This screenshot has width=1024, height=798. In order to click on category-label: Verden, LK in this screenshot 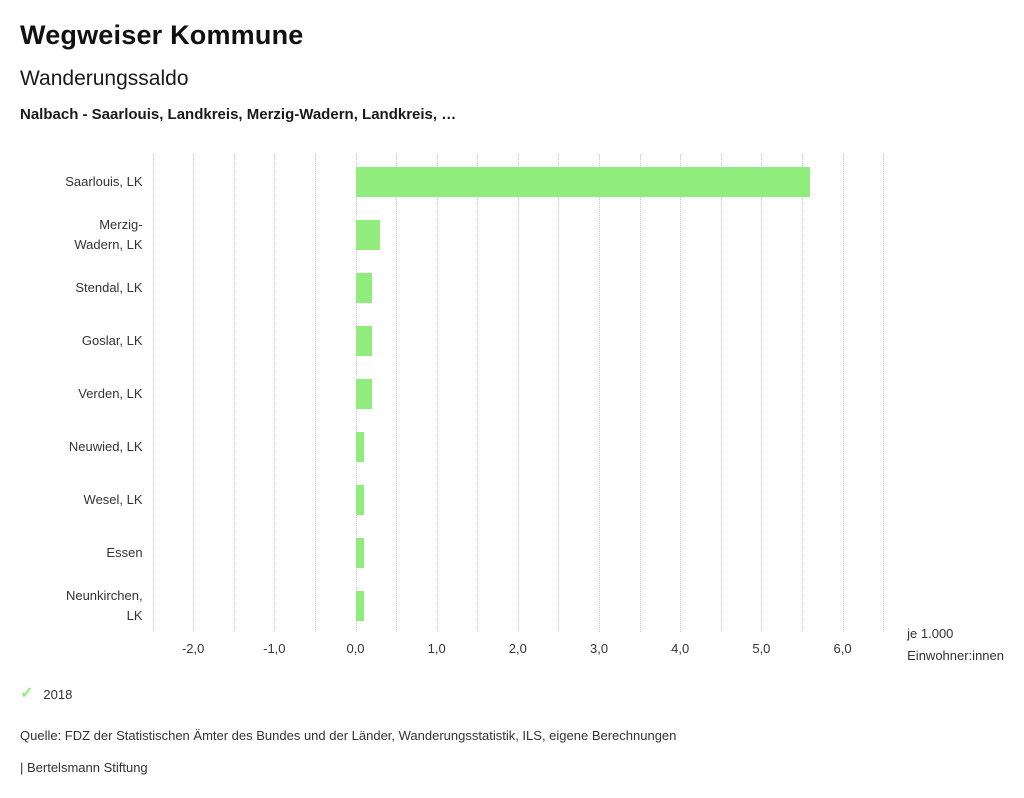, I will do `click(110, 393)`.